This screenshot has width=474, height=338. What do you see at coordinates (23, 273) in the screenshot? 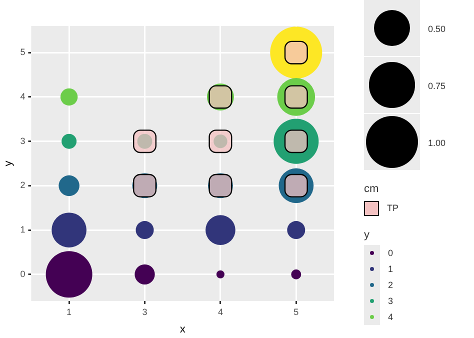
I see `y-tick-label: 0` at bounding box center [23, 273].